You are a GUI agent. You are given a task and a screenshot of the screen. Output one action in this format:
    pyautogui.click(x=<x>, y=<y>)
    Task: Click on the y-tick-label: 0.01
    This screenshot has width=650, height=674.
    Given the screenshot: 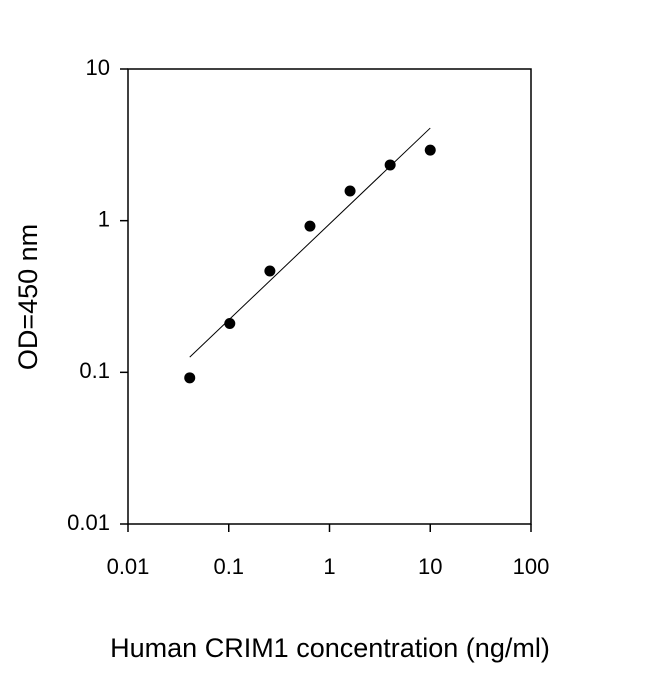 What is the action you would take?
    pyautogui.click(x=88, y=522)
    